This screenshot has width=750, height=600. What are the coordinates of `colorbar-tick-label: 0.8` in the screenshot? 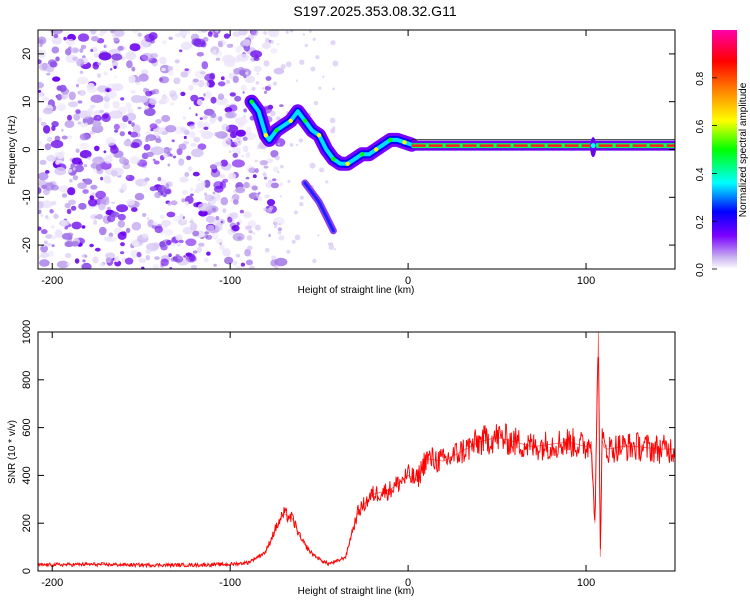 It's located at (700, 78).